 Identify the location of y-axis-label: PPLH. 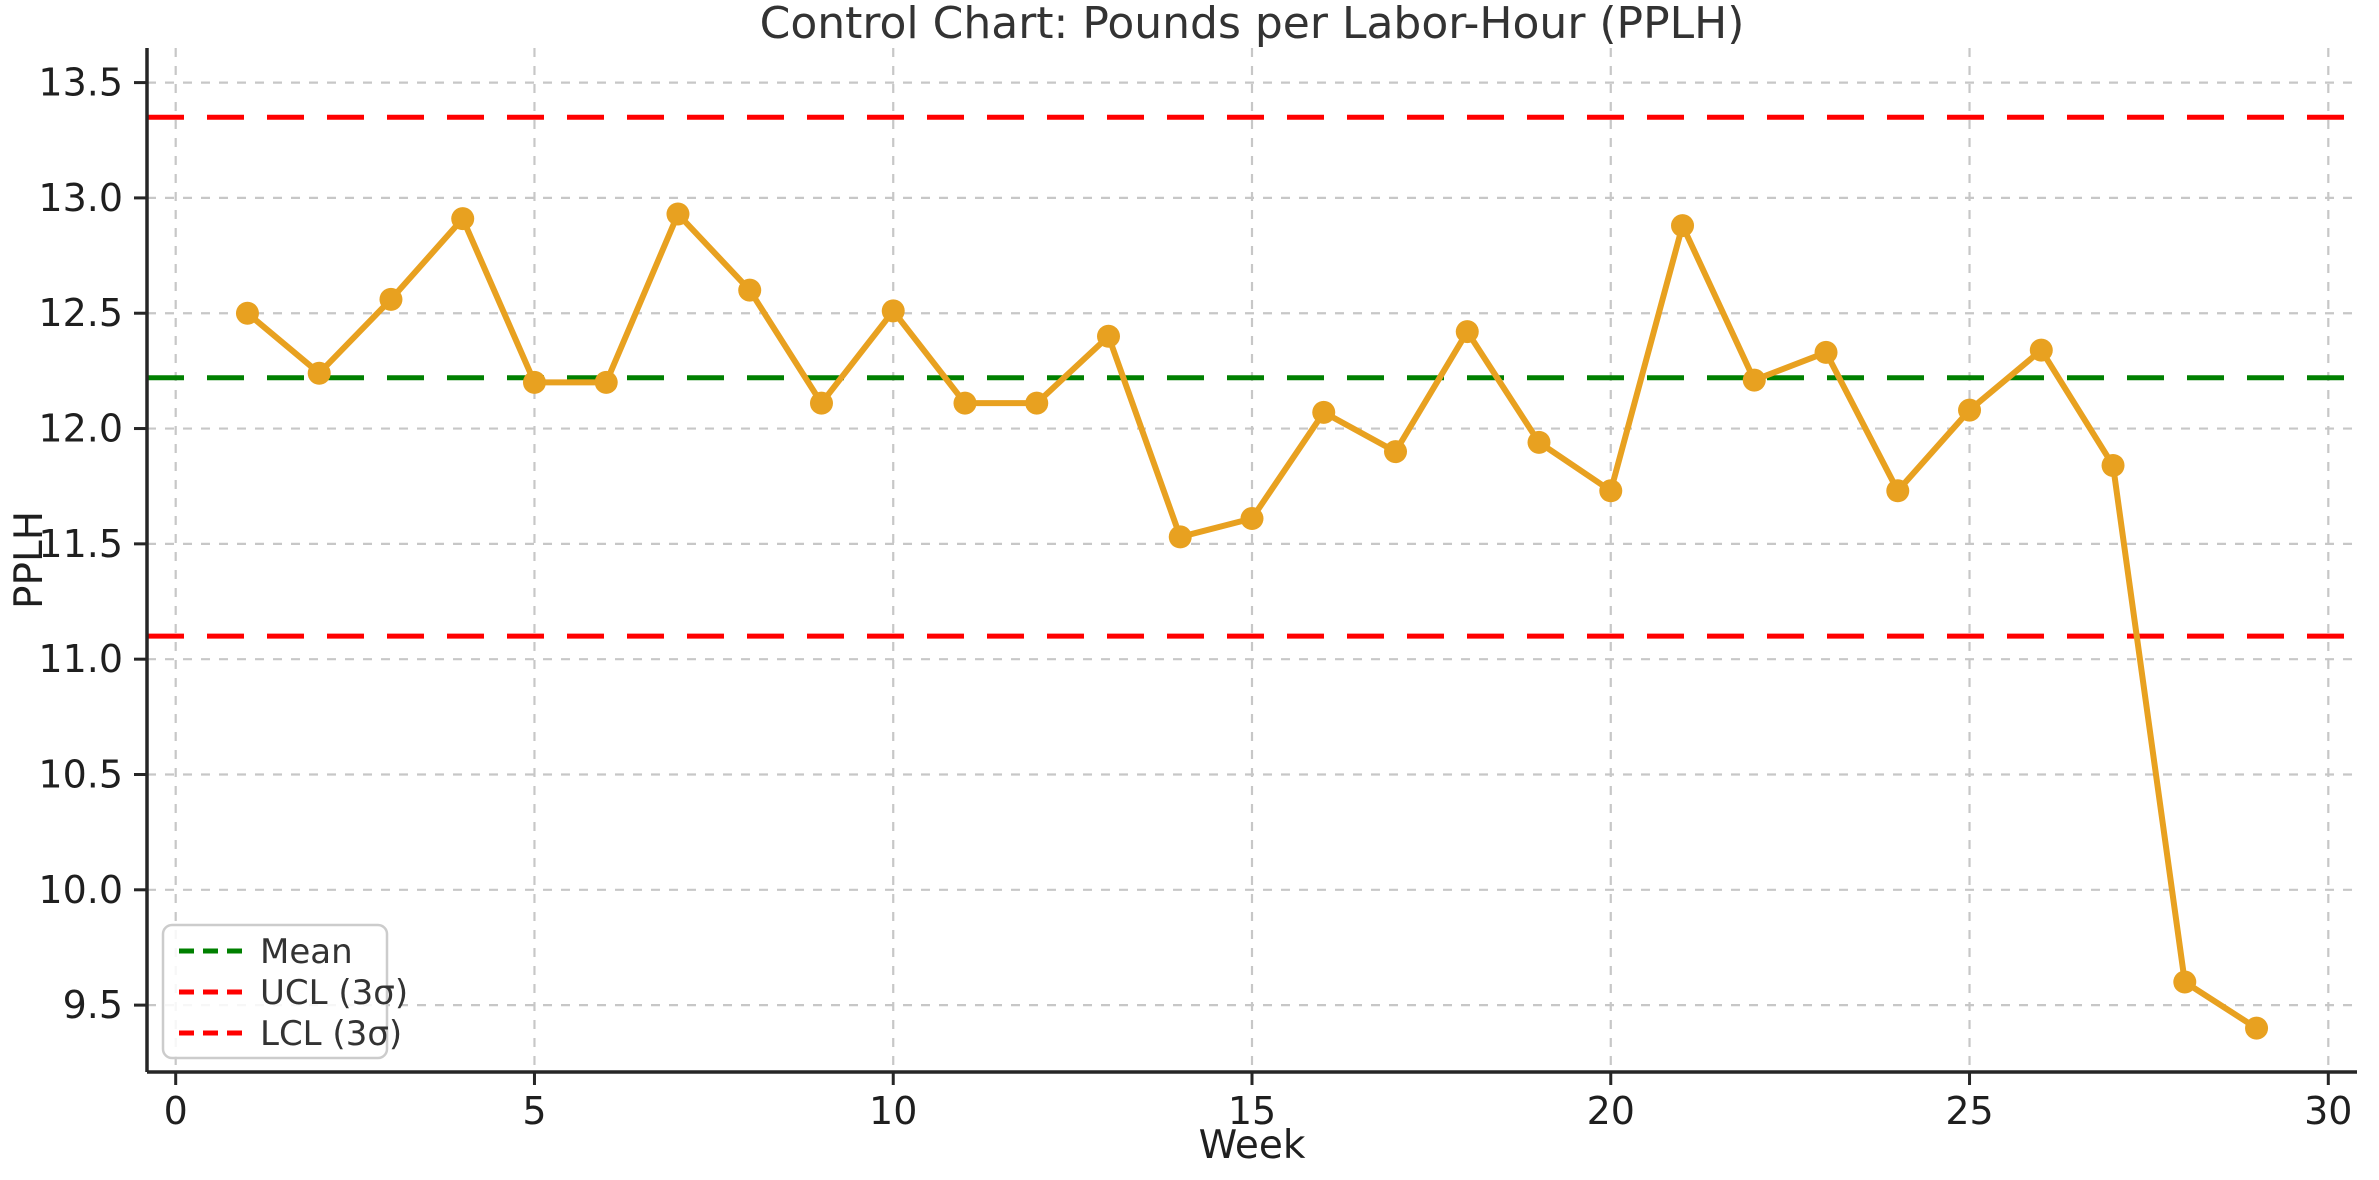
(29, 560).